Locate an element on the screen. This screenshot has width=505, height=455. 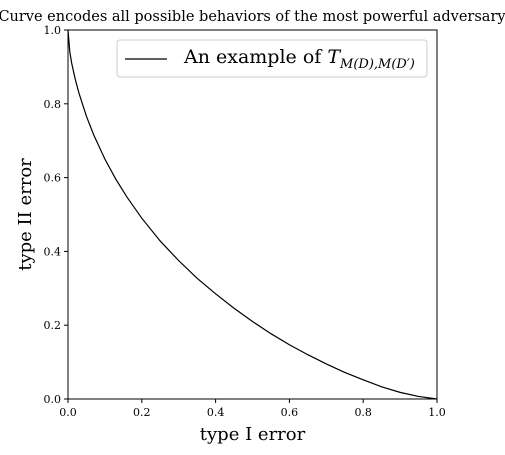
x-tick-label: 0.2 is located at coordinates (142, 412).